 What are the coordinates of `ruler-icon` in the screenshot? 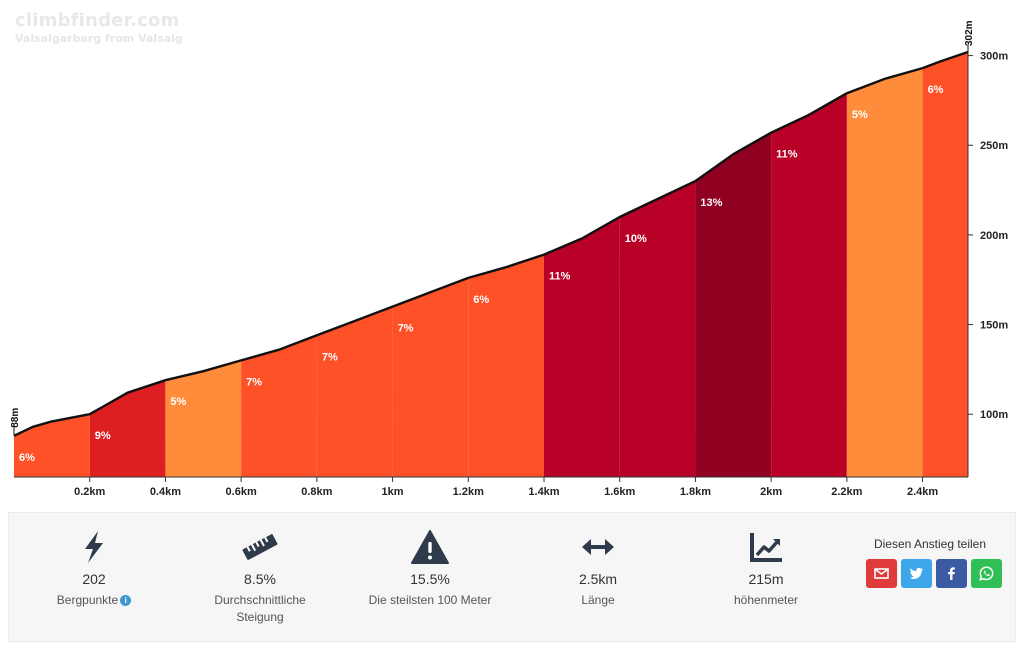 It's located at (260, 547).